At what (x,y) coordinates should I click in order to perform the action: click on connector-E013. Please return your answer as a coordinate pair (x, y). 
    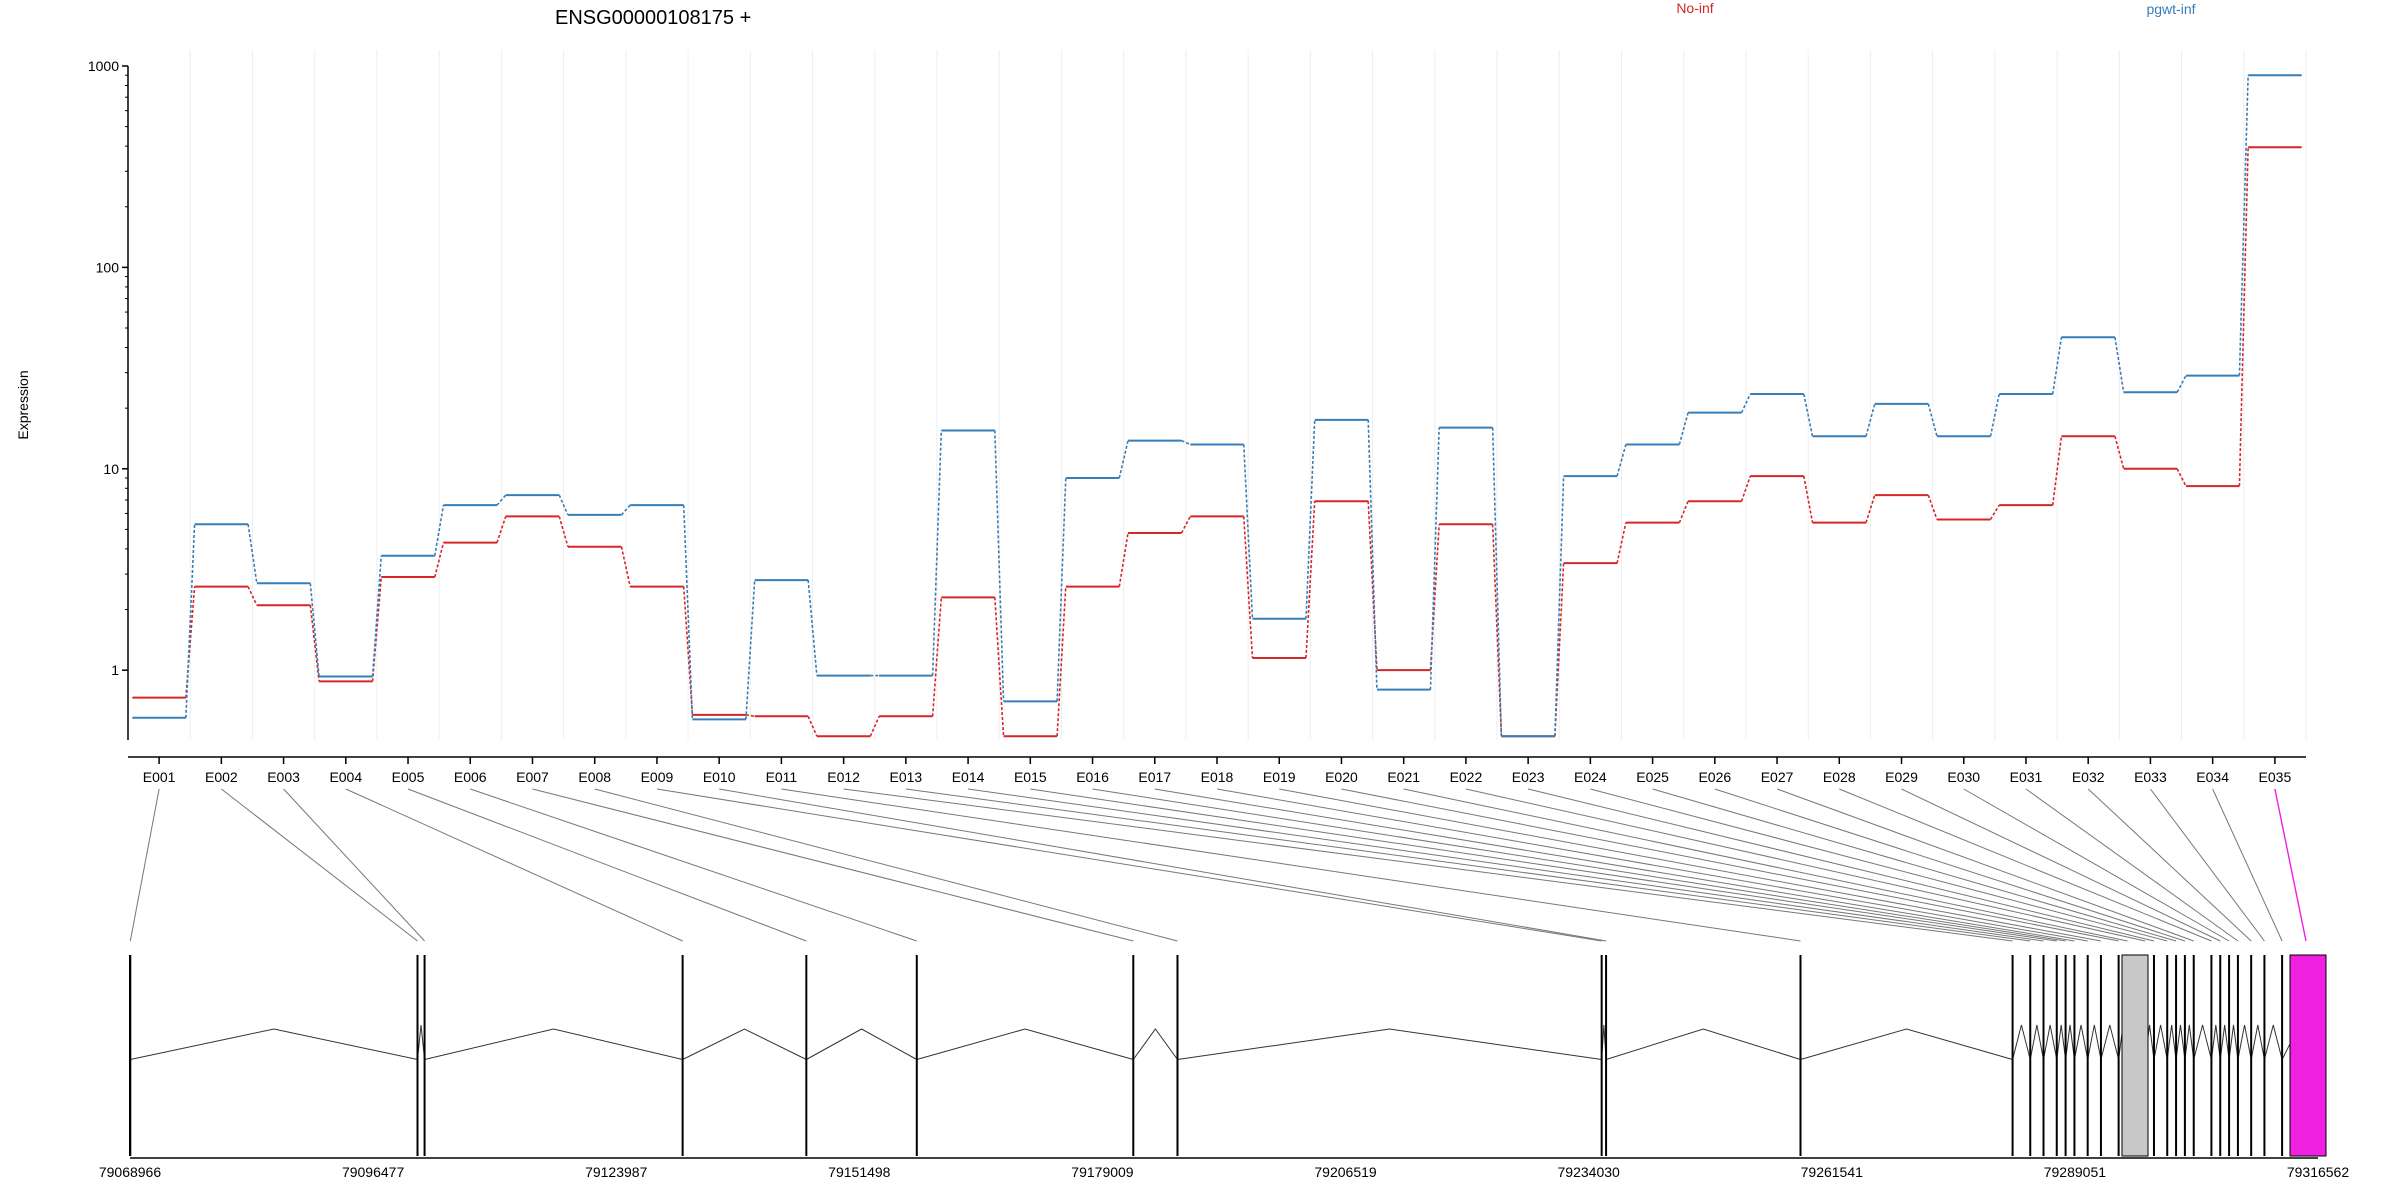
    Looking at the image, I should click on (1468, 865).